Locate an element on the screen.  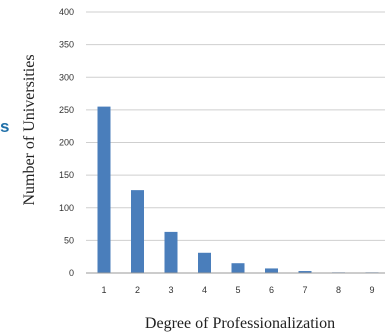
x-tick-label: 7 is located at coordinates (304, 290).